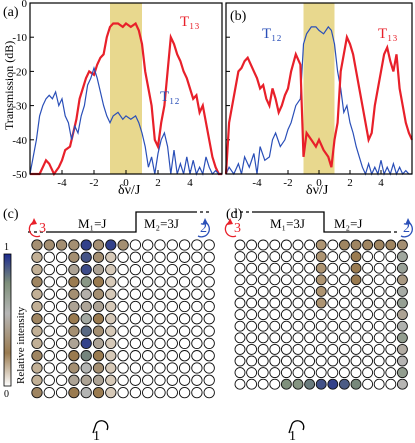  I want to click on boundary-c, so click(121, 222).